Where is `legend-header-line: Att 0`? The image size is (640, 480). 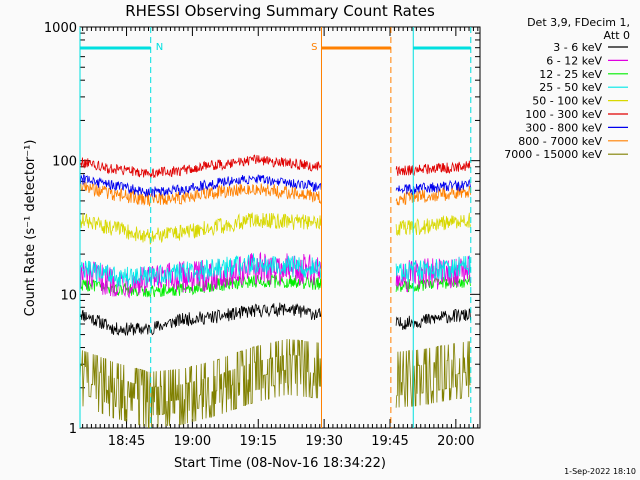
legend-header-line: Att 0 is located at coordinates (617, 35).